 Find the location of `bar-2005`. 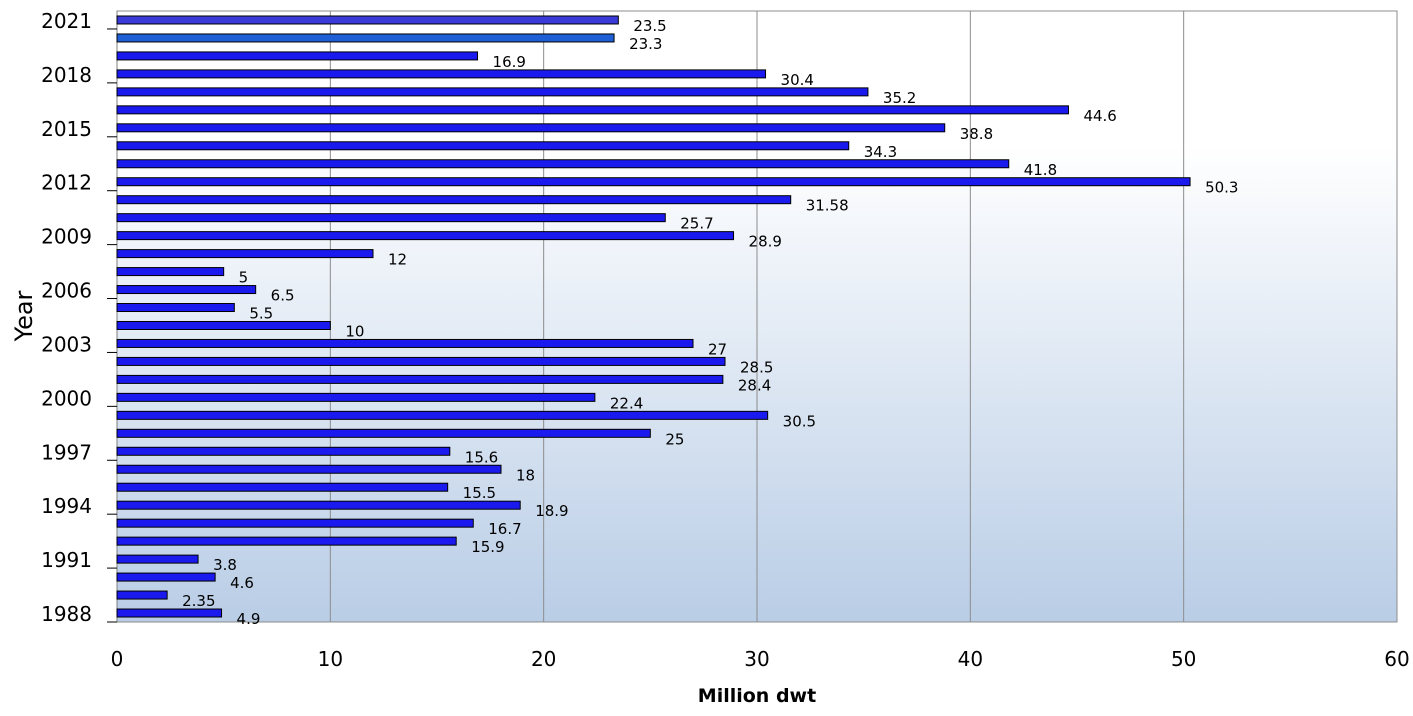

bar-2005 is located at coordinates (175, 308).